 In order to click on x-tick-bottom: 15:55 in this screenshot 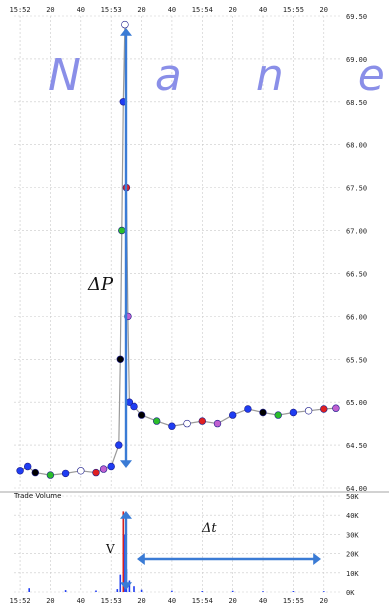, I will do `click(293, 601)`.